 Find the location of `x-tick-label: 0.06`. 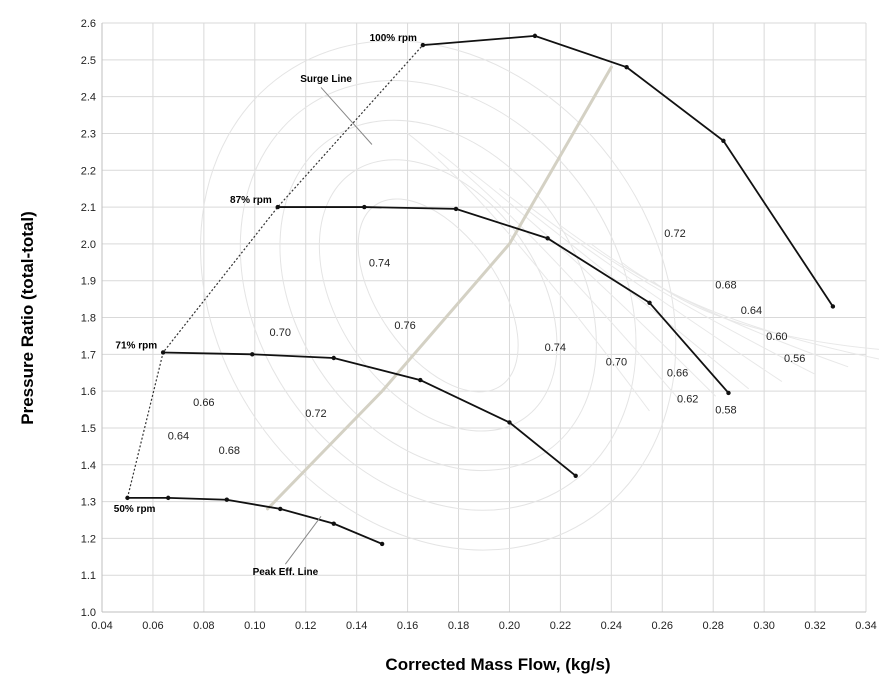

x-tick-label: 0.06 is located at coordinates (152, 626).